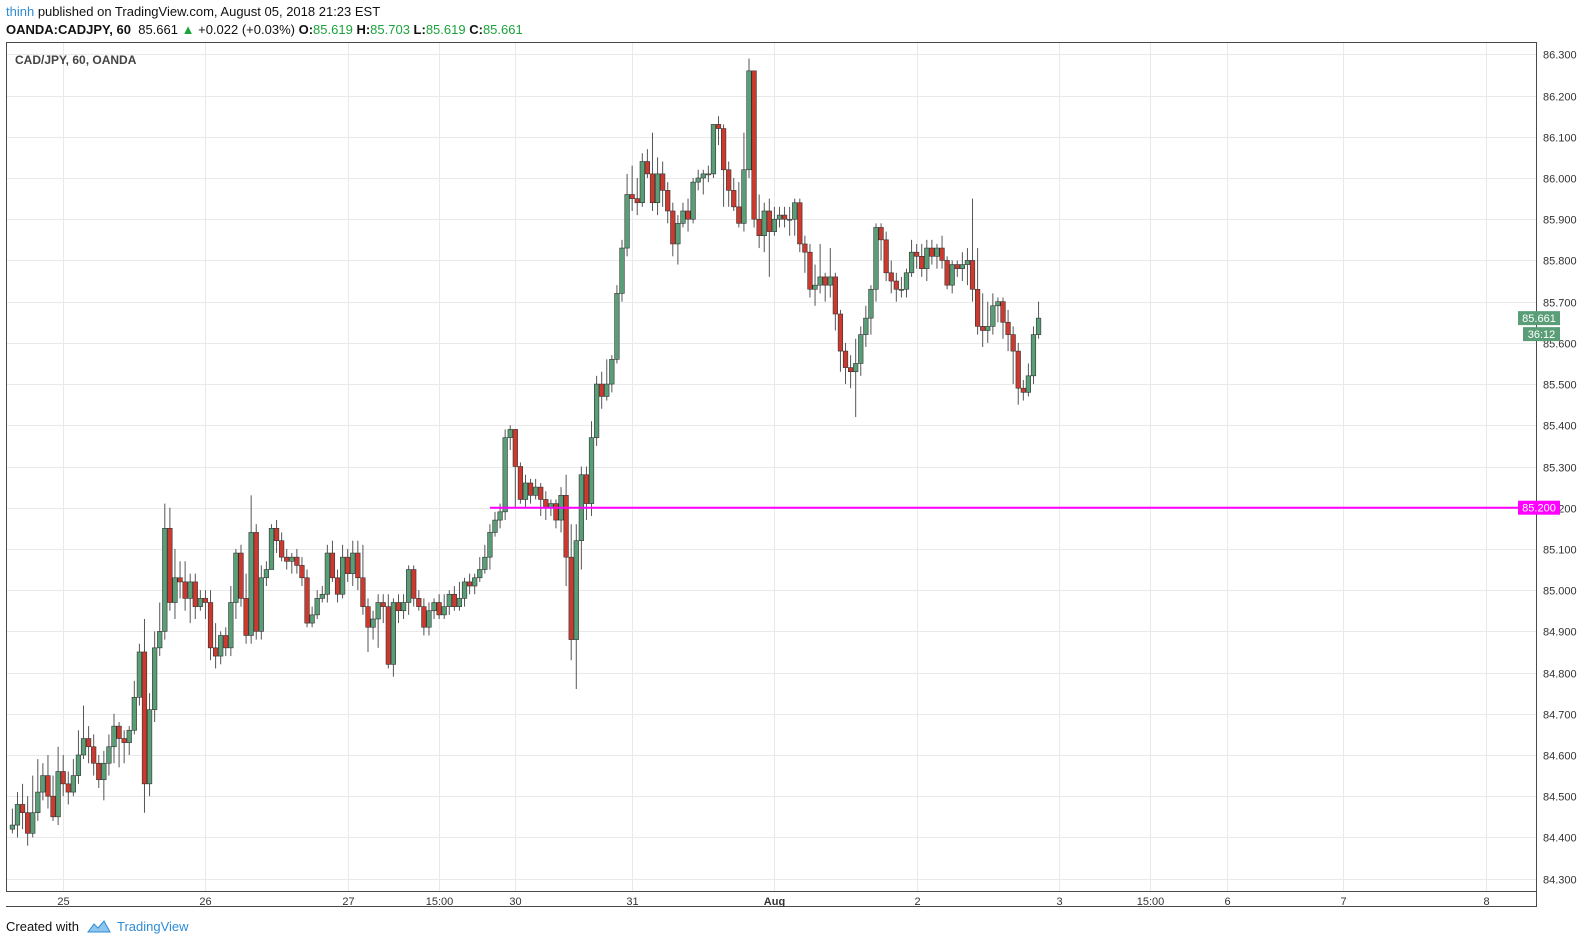 This screenshot has height=947, width=1589. What do you see at coordinates (333, 29) in the screenshot?
I see `open-value: 85.619` at bounding box center [333, 29].